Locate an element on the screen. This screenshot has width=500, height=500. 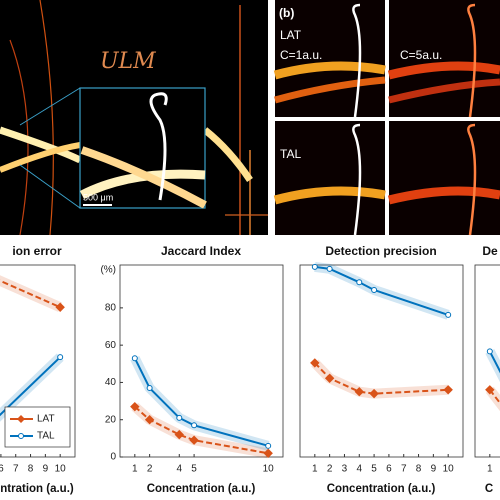
y-tick-label: 40 is located at coordinates (111, 382).